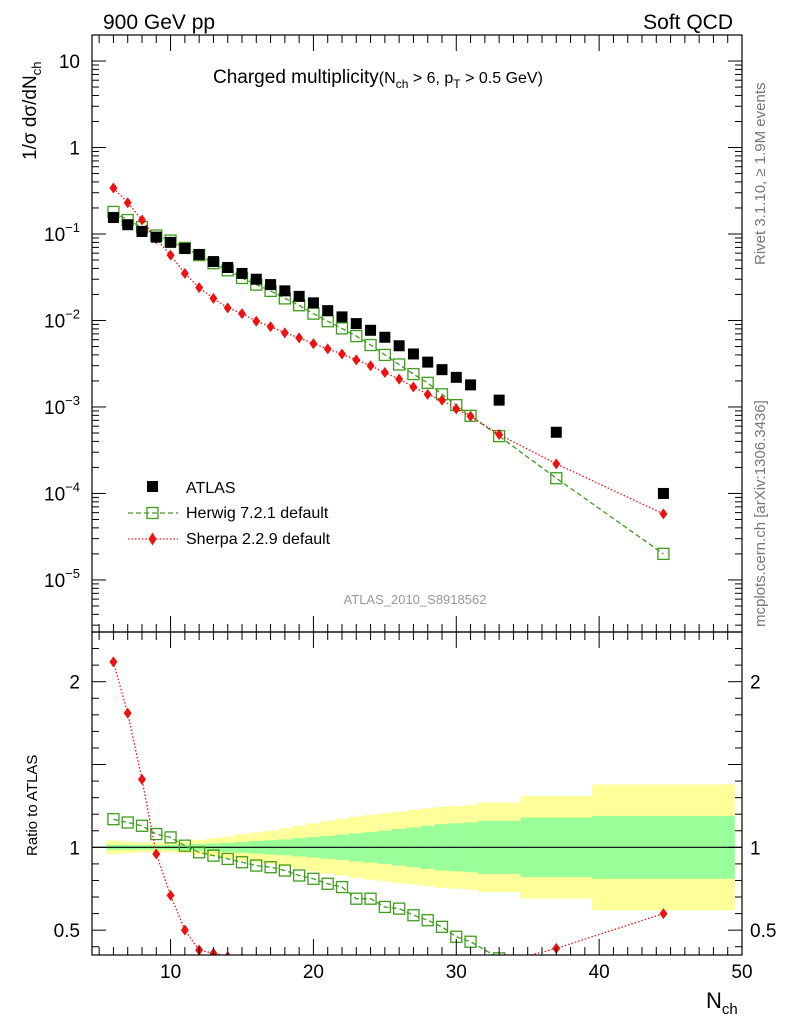  Describe the element at coordinates (32, 805) in the screenshot. I see `ratio-ylabel: Ratio to ATLAS` at that location.